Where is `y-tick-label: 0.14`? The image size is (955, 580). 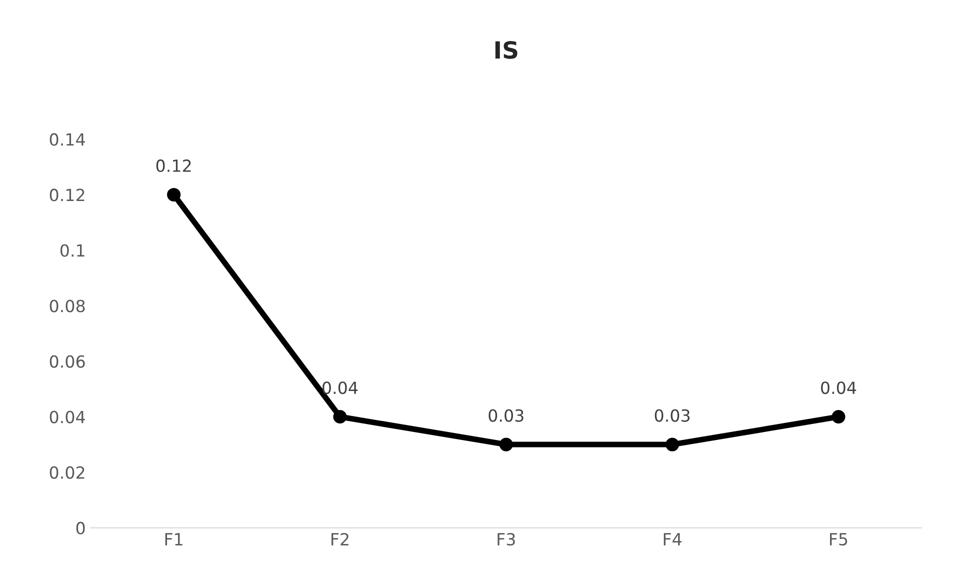 y-tick-label: 0.14 is located at coordinates (67, 139).